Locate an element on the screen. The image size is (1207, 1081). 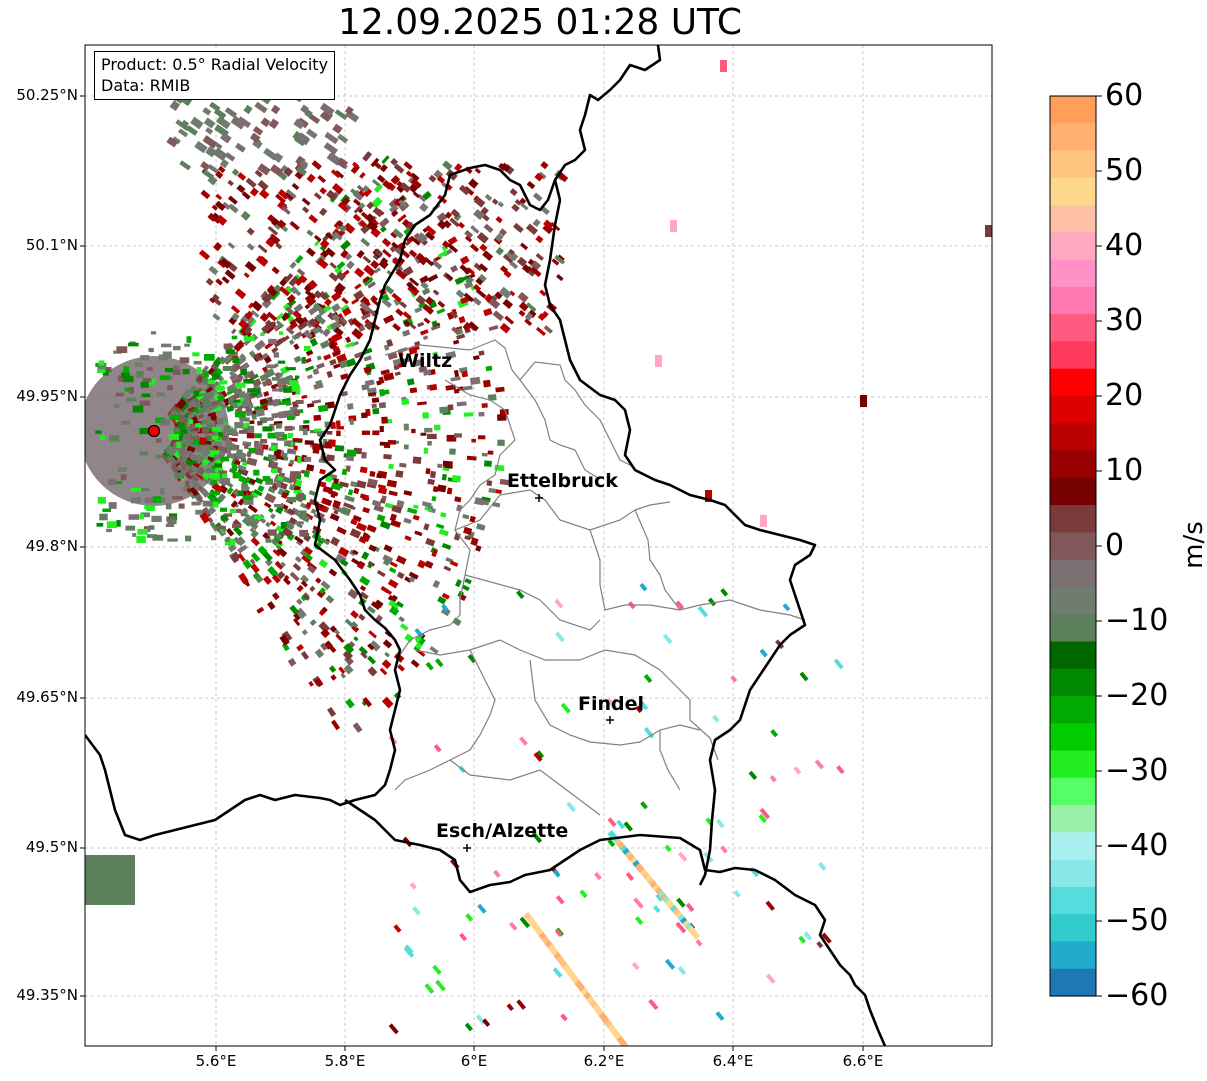
product-info-box: Product: 0.5° Radial Velocity Data: RMIB is located at coordinates (215, 75).